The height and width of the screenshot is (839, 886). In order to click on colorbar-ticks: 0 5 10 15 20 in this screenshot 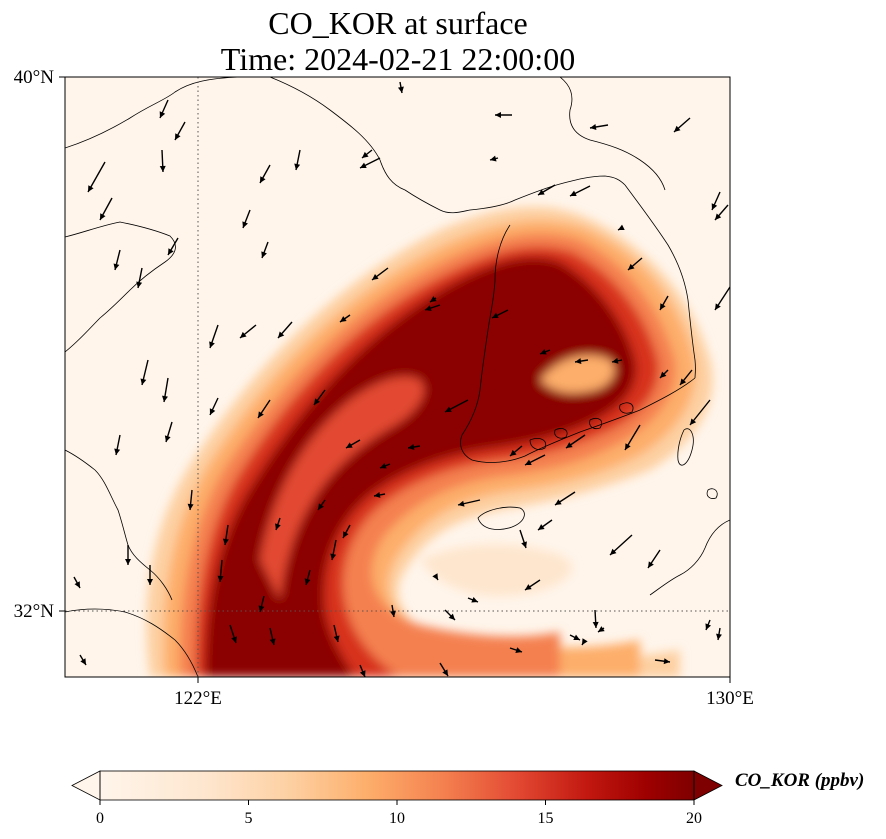, I will do `click(399, 813)`.